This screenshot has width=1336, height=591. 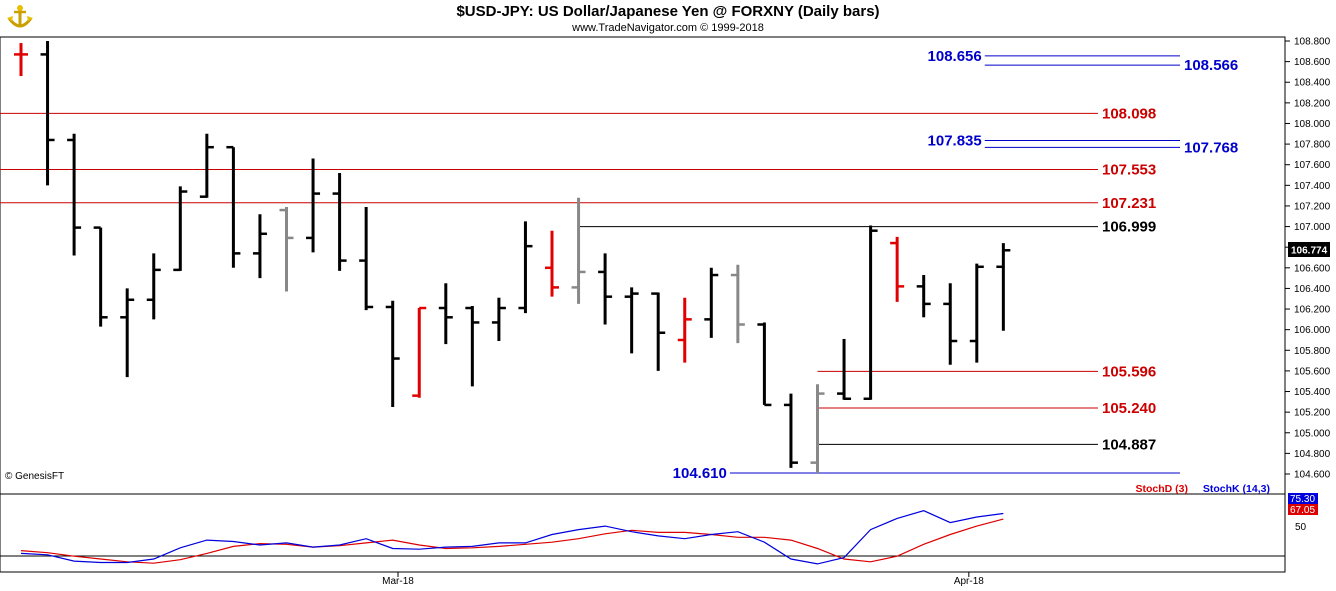 I want to click on stochastic-lines, so click(x=512, y=537).